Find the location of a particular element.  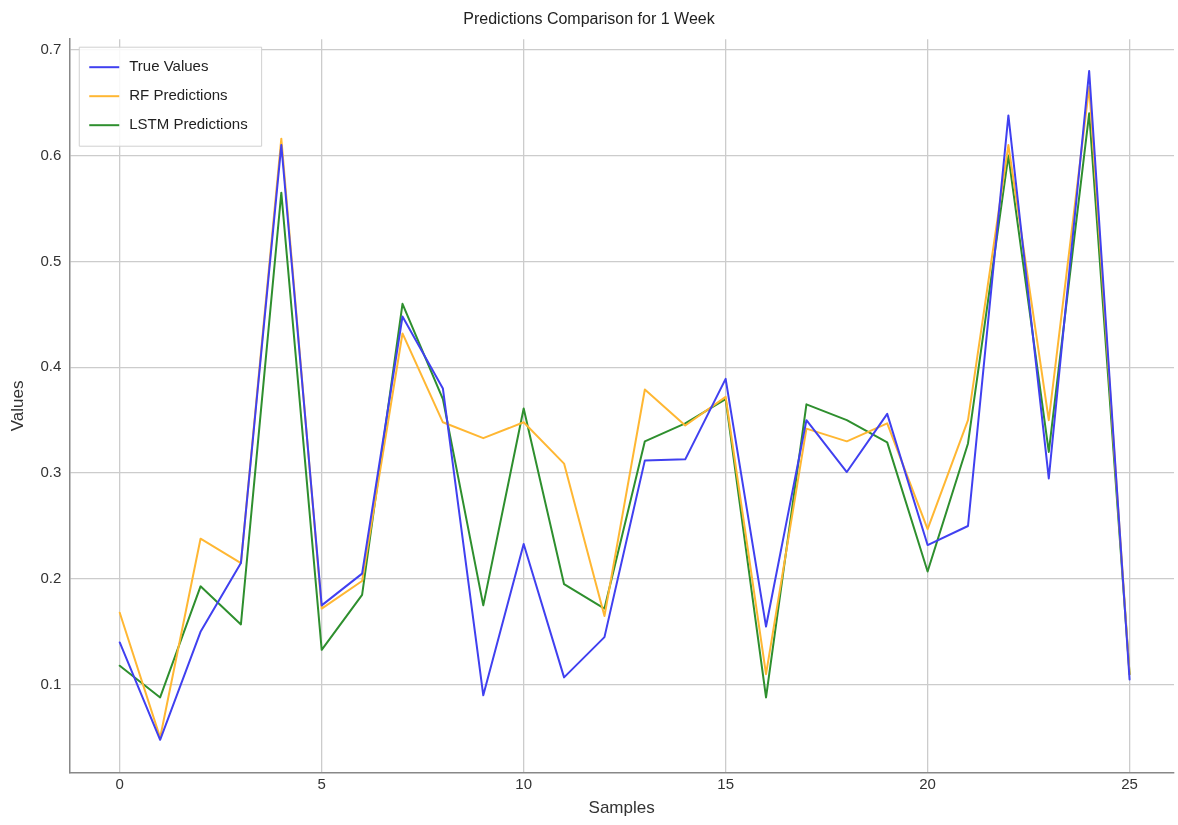

x-tick-label: 10 is located at coordinates (524, 783).